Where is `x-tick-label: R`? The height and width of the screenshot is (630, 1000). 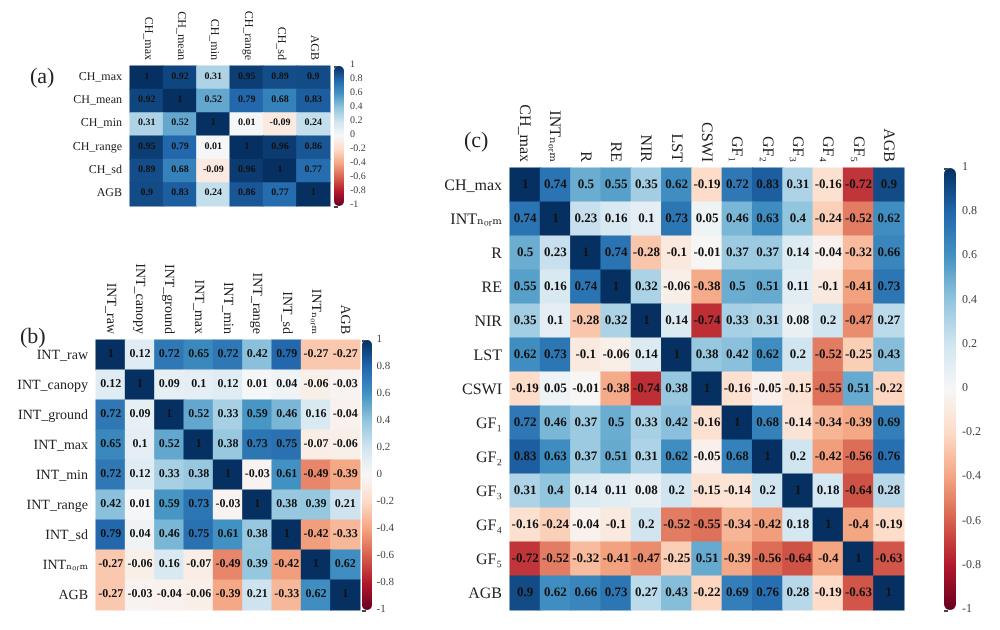
x-tick-label: R is located at coordinates (585, 157).